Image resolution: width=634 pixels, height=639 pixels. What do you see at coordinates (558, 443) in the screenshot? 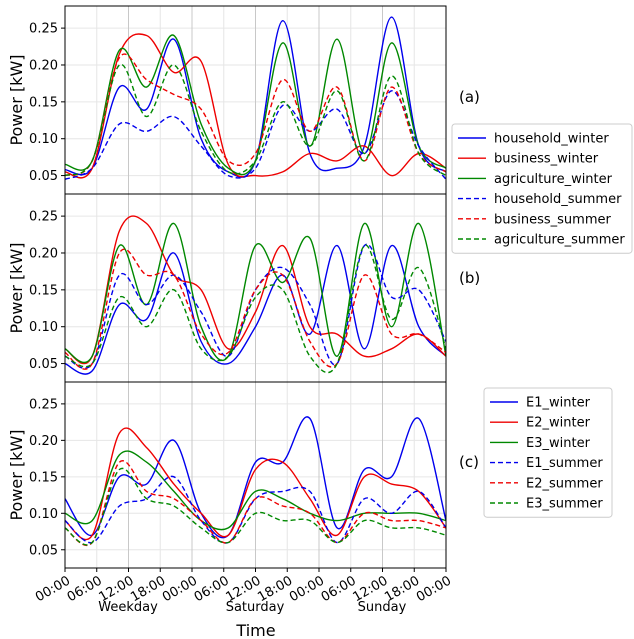
I see `legend-label: E3_winter` at bounding box center [558, 443].